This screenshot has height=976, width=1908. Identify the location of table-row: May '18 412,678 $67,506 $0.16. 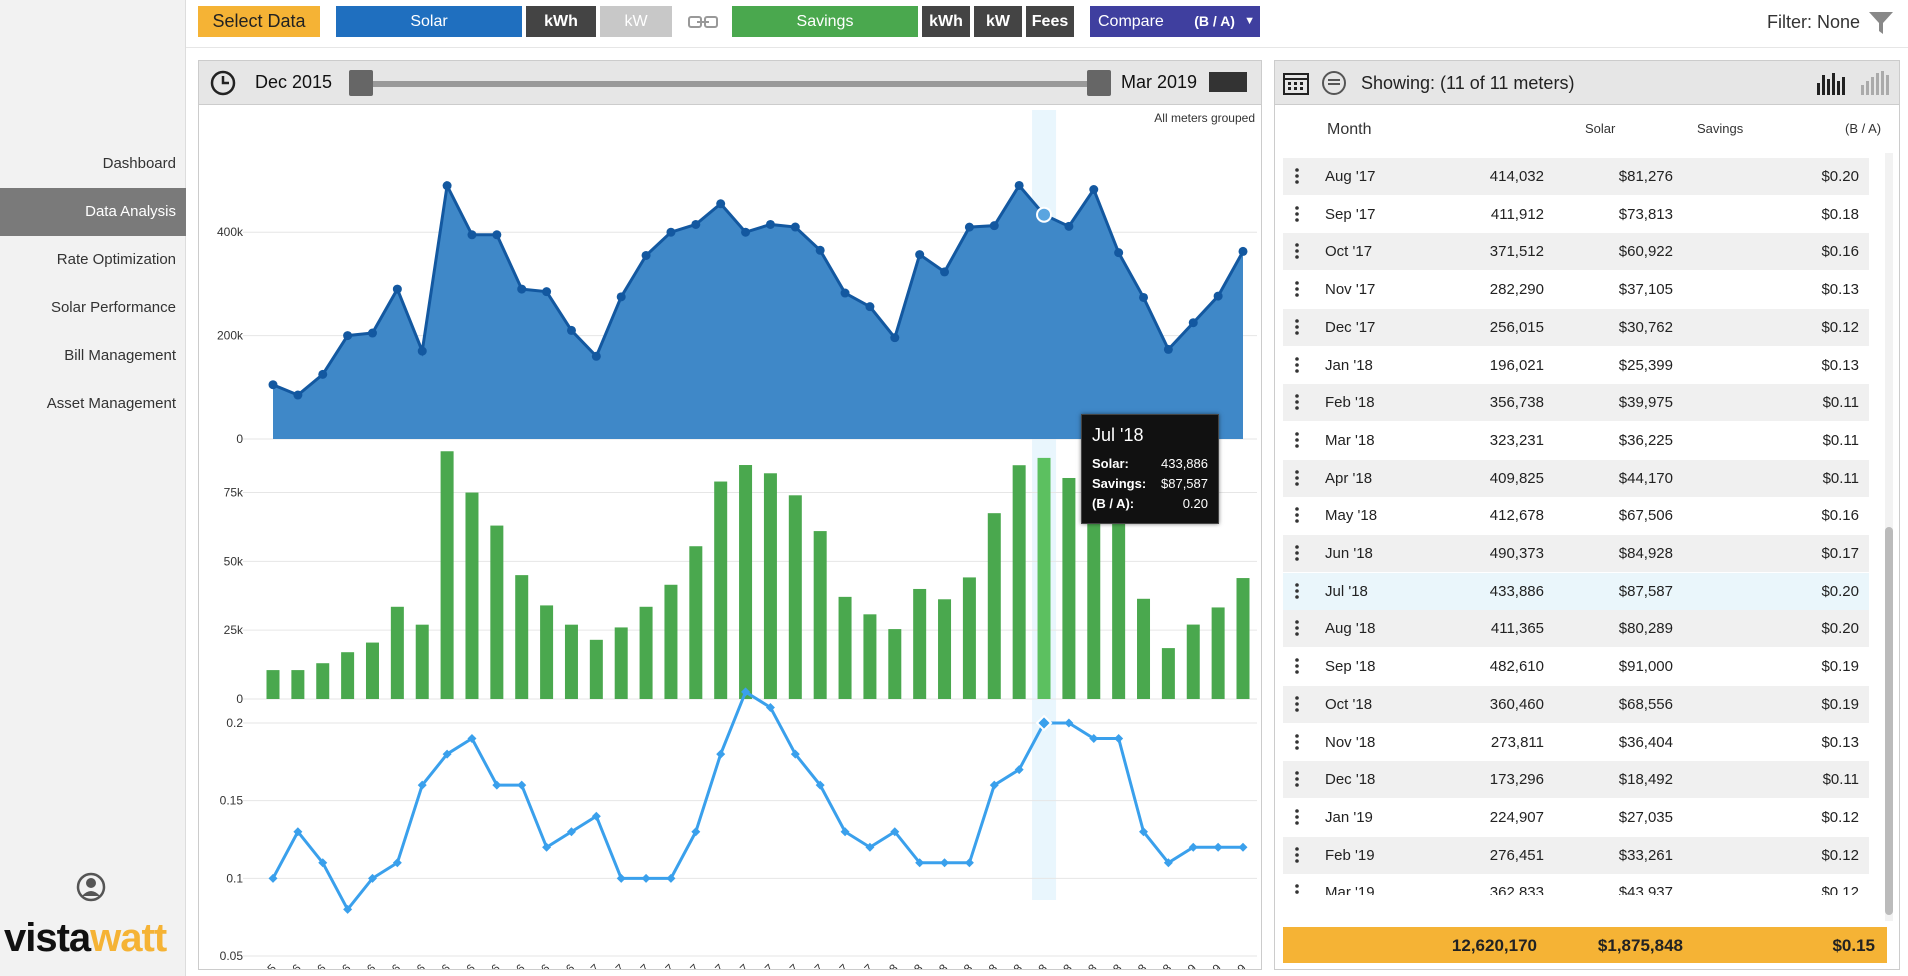
(1576, 515).